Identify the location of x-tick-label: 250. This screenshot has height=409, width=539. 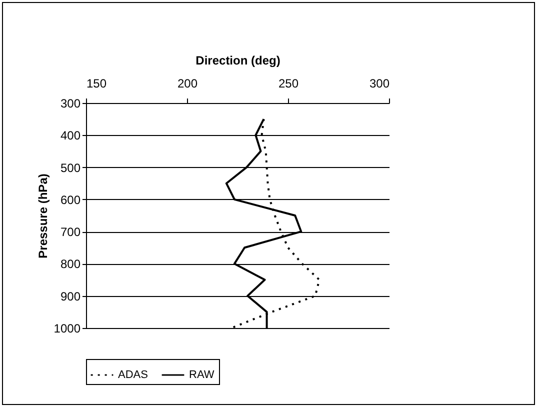
(288, 83).